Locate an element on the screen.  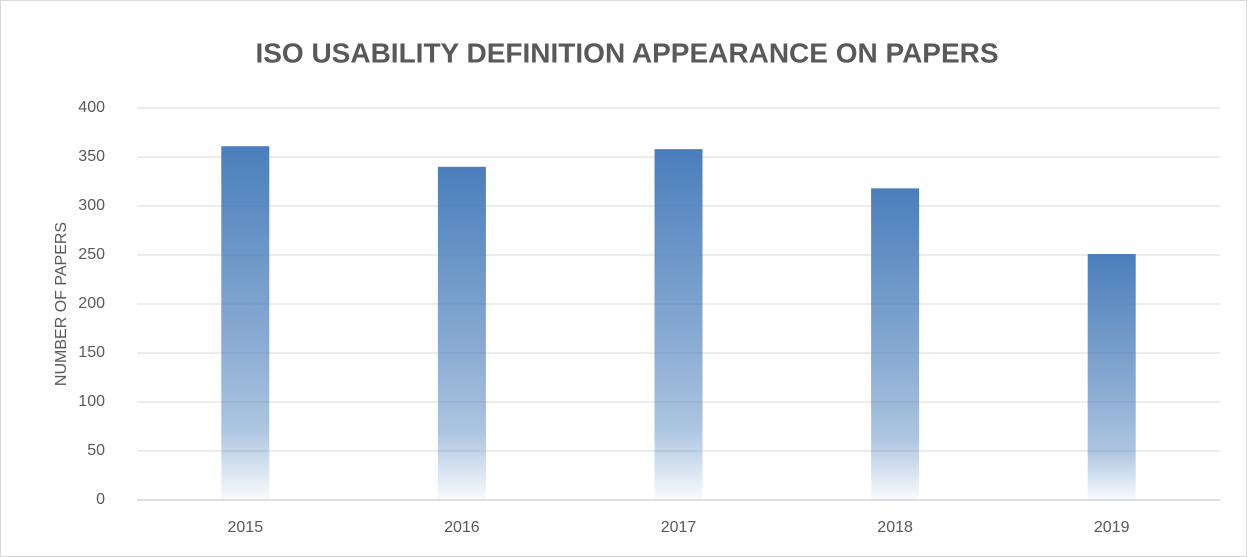
y-tick-label: 50 is located at coordinates (96, 450).